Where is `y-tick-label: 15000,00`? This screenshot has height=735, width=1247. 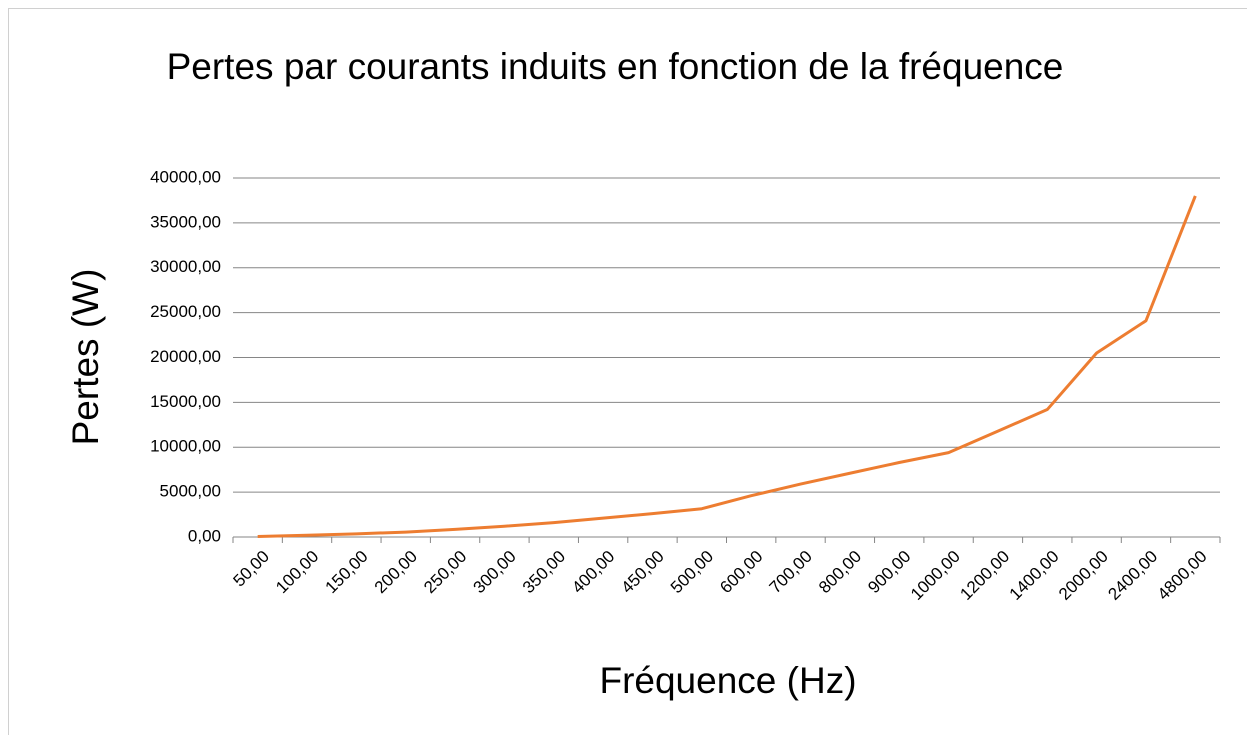
y-tick-label: 15000,00 is located at coordinates (185, 401).